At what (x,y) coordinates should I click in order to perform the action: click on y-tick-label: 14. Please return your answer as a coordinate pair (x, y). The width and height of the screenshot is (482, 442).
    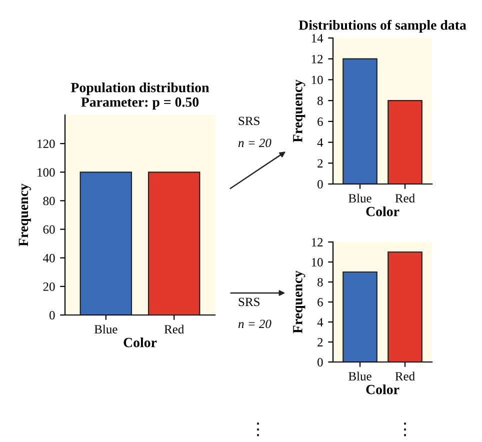
    Looking at the image, I should click on (318, 38).